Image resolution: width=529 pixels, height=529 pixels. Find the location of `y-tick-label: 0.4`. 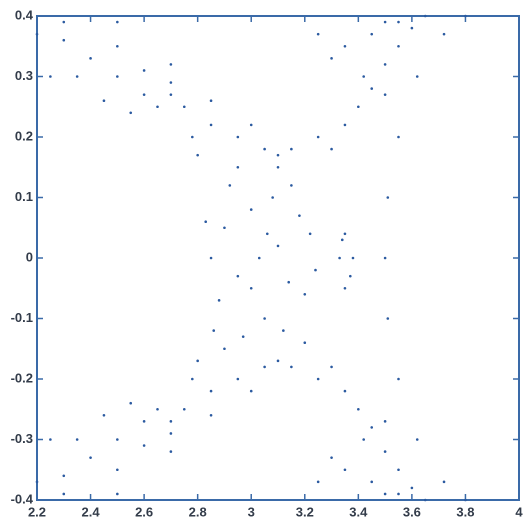

y-tick-label: 0.4 is located at coordinates (24, 14).